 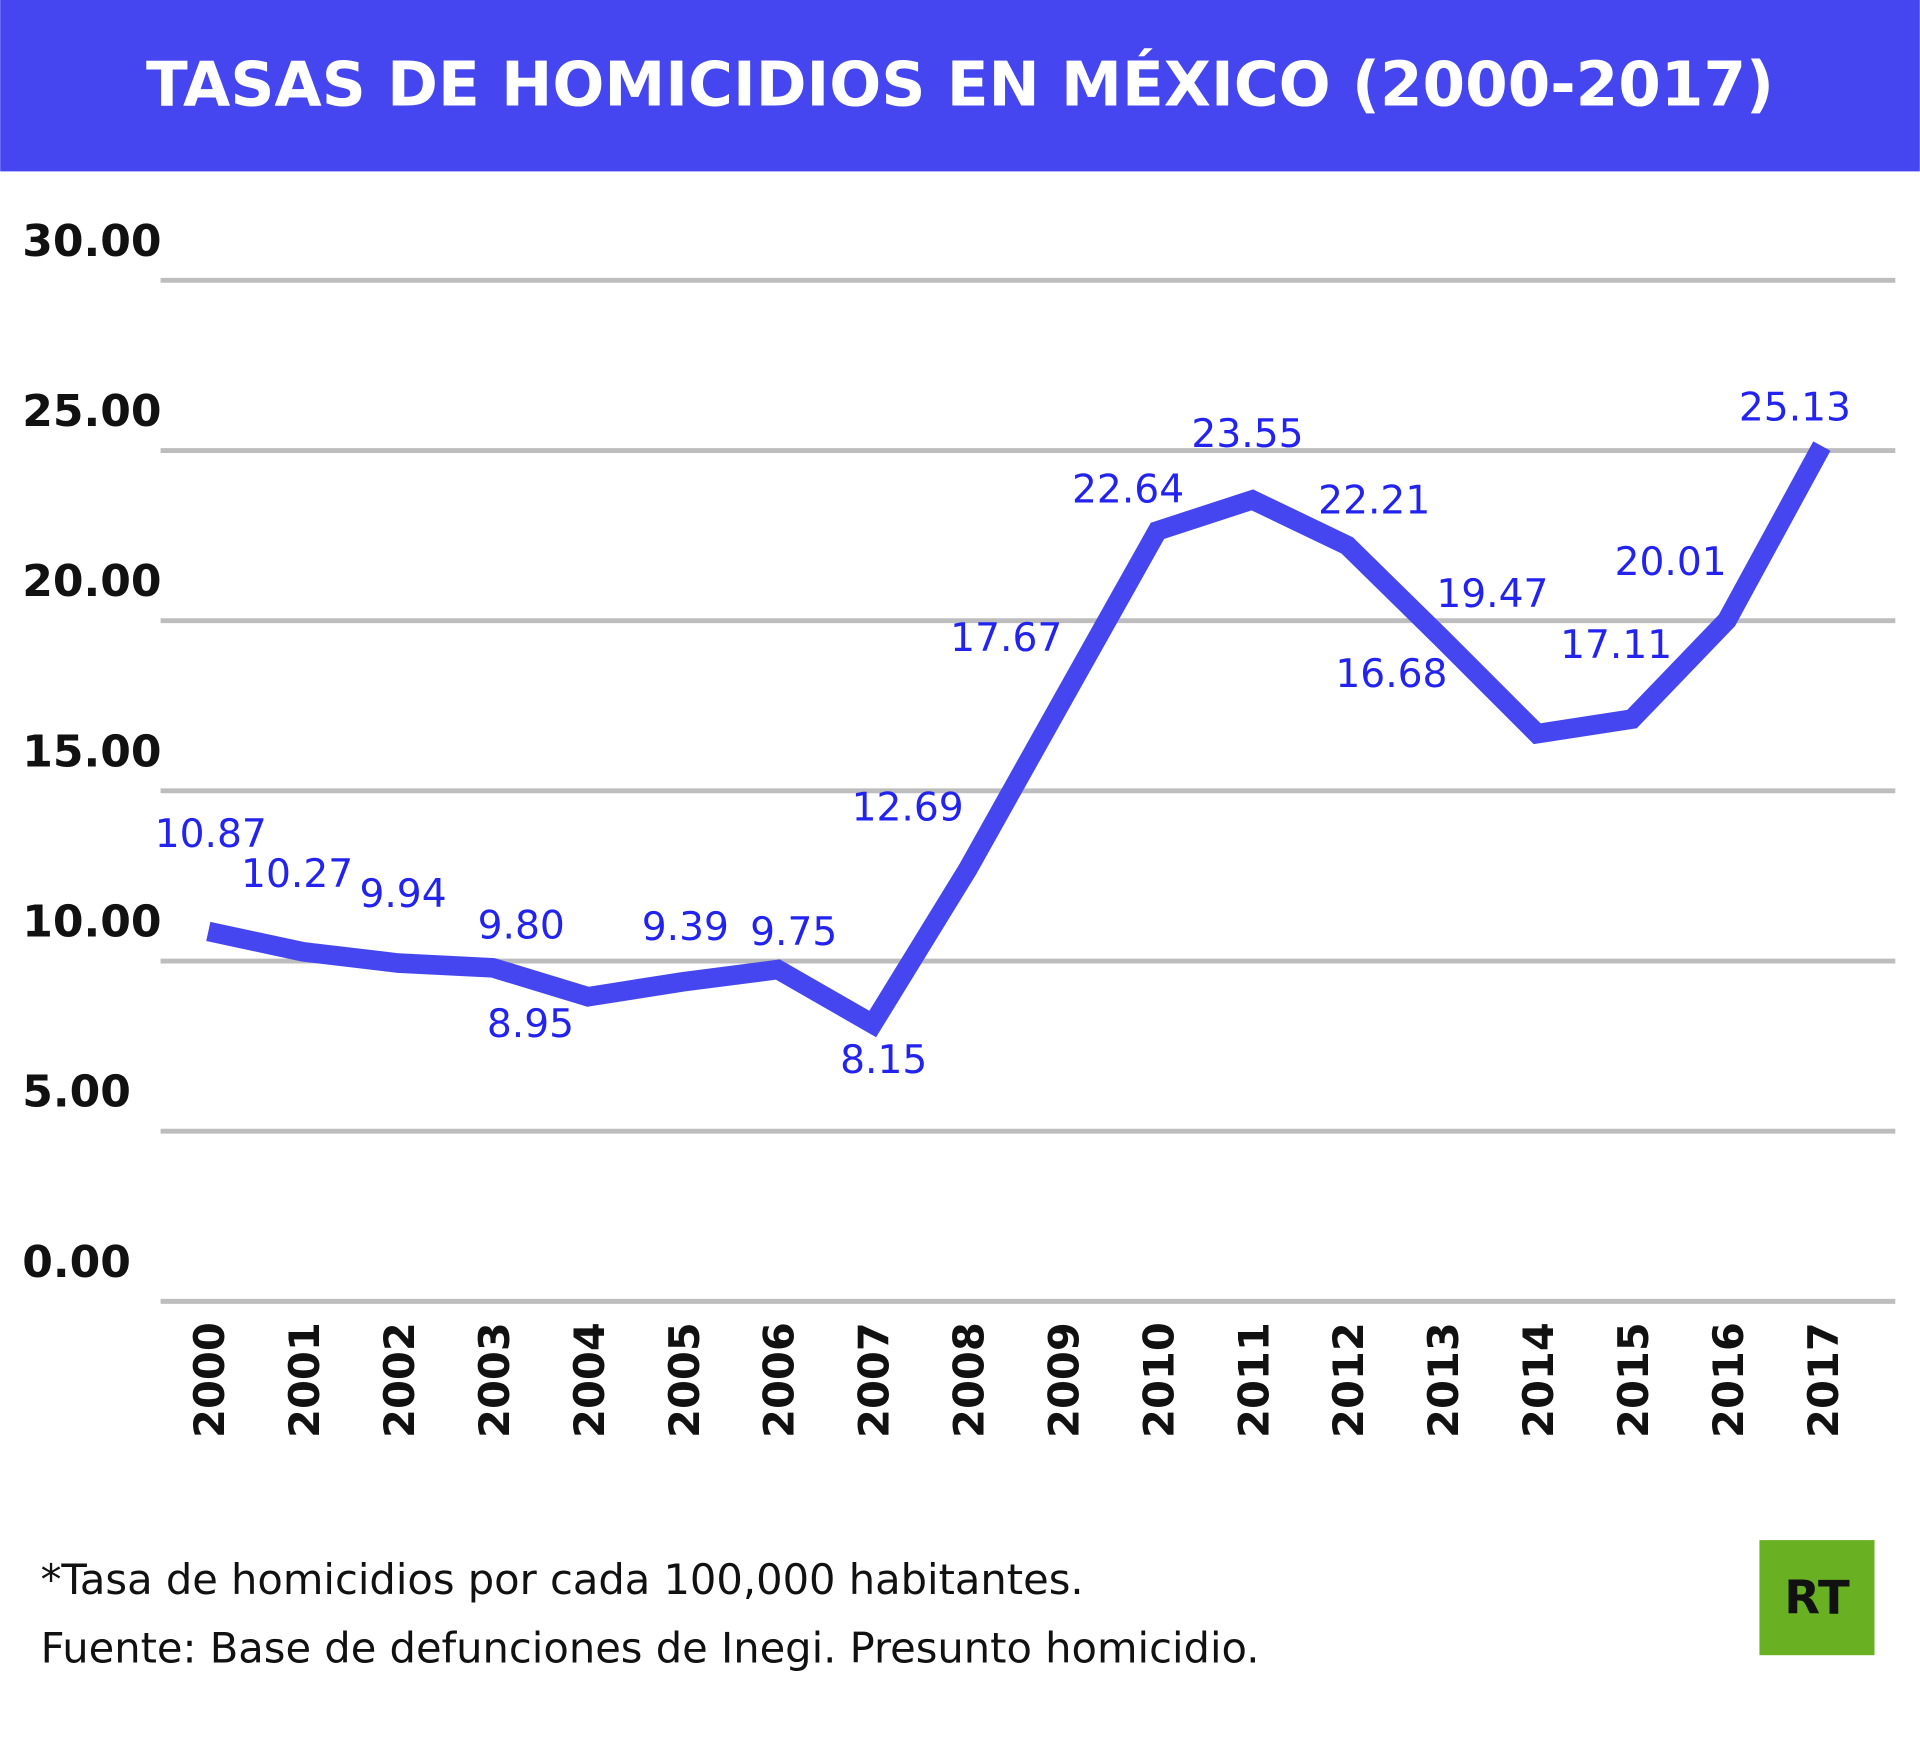 I want to click on x-tick-label: 2008, so click(x=969, y=1380).